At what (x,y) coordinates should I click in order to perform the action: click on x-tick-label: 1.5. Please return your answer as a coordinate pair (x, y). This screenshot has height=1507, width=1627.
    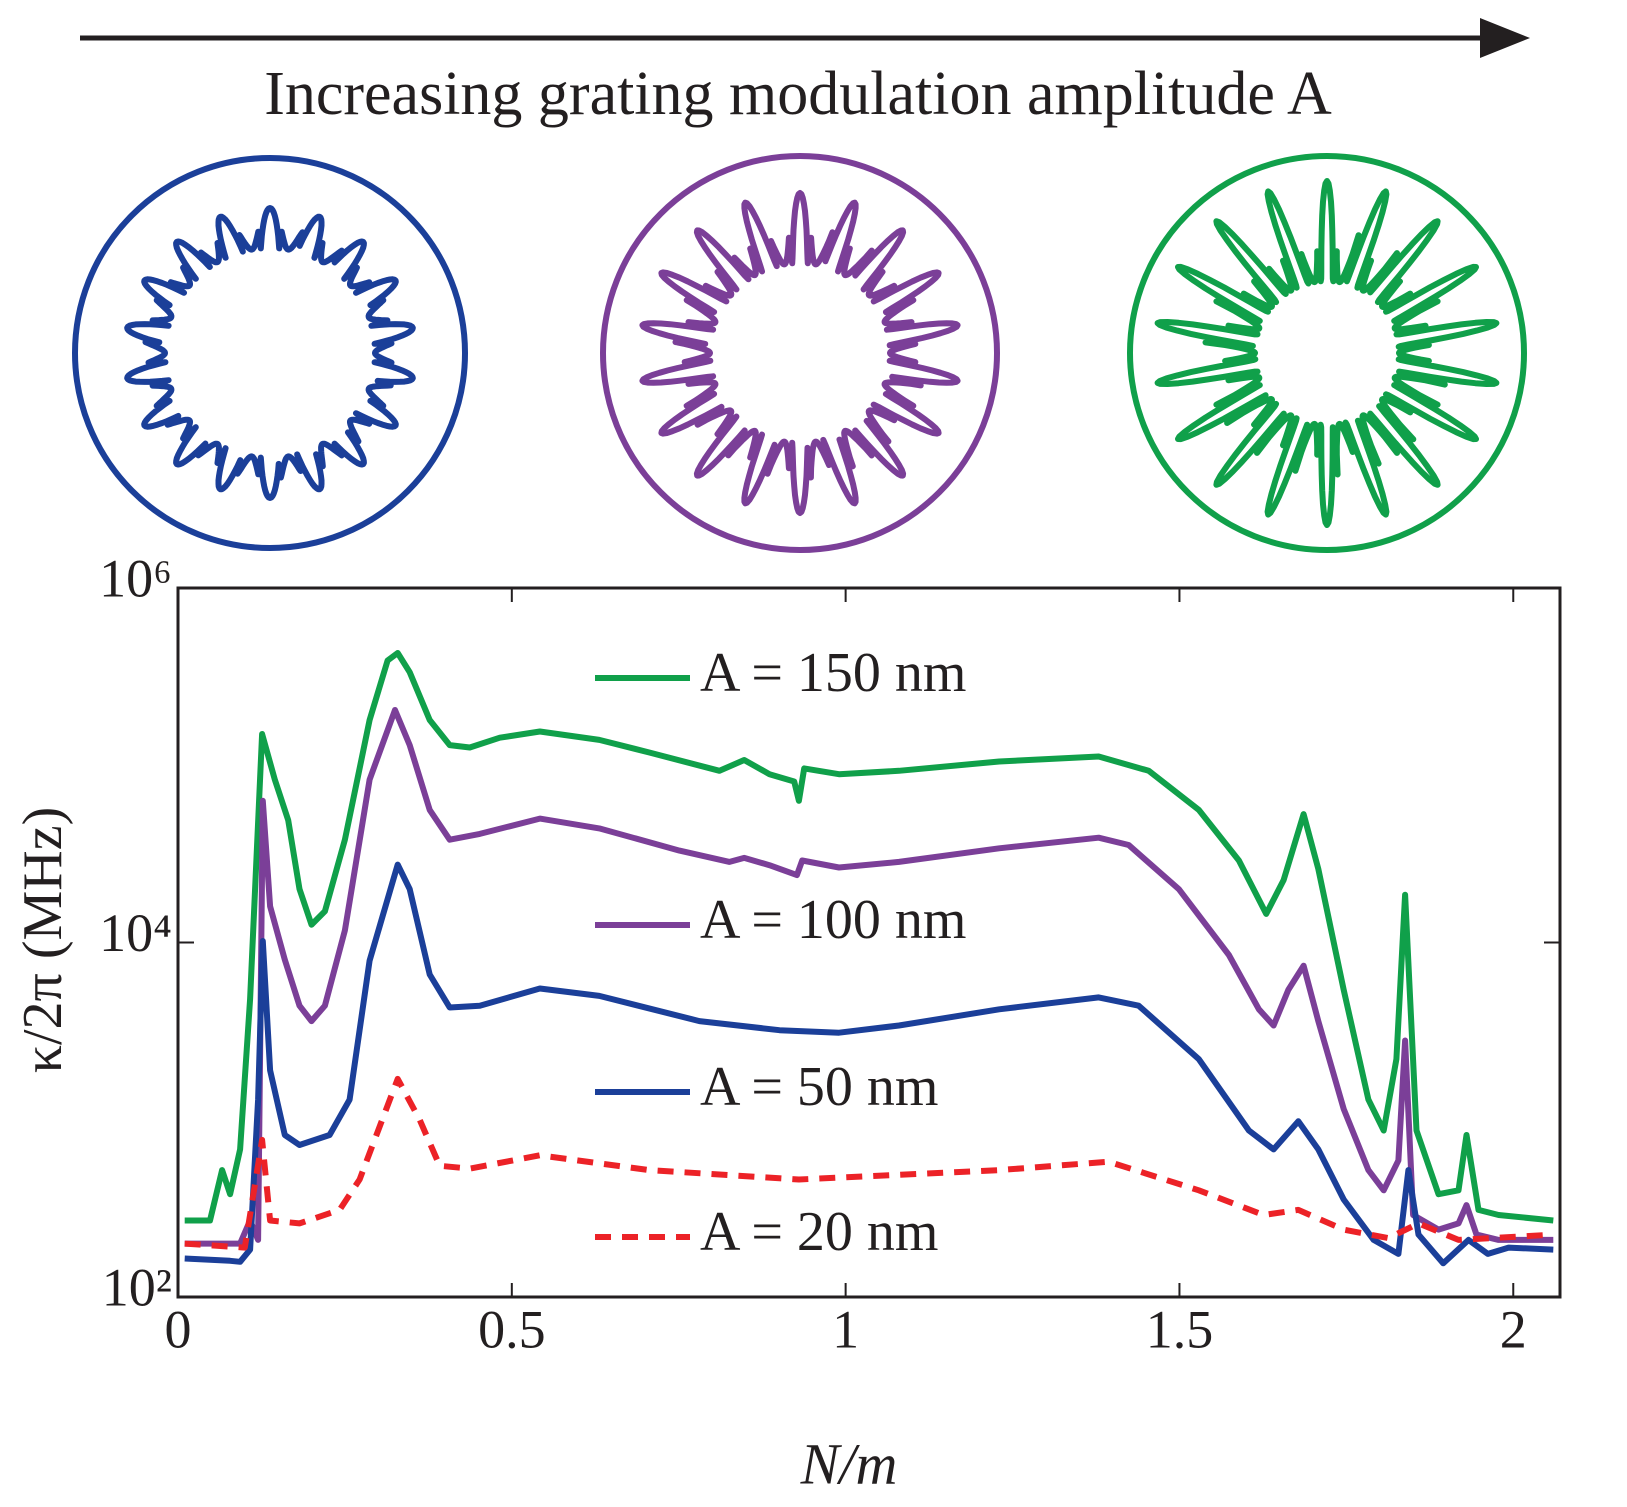
    Looking at the image, I should click on (1180, 1329).